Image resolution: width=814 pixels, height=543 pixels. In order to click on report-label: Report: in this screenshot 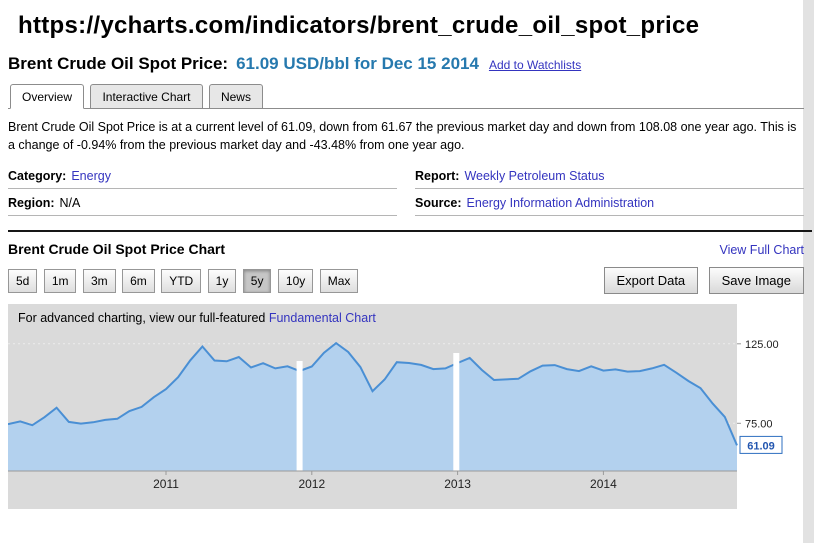, I will do `click(437, 176)`.